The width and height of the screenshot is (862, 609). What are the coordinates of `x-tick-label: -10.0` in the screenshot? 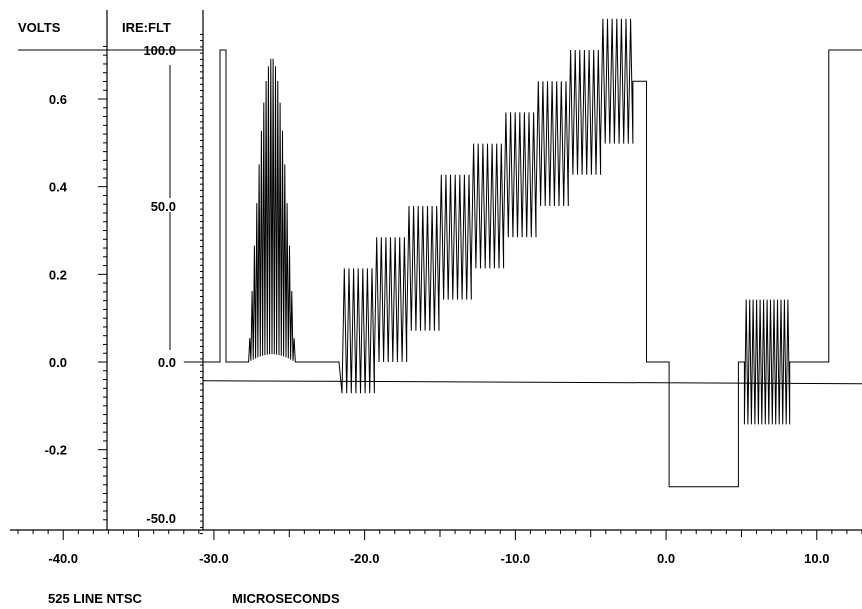 It's located at (516, 558).